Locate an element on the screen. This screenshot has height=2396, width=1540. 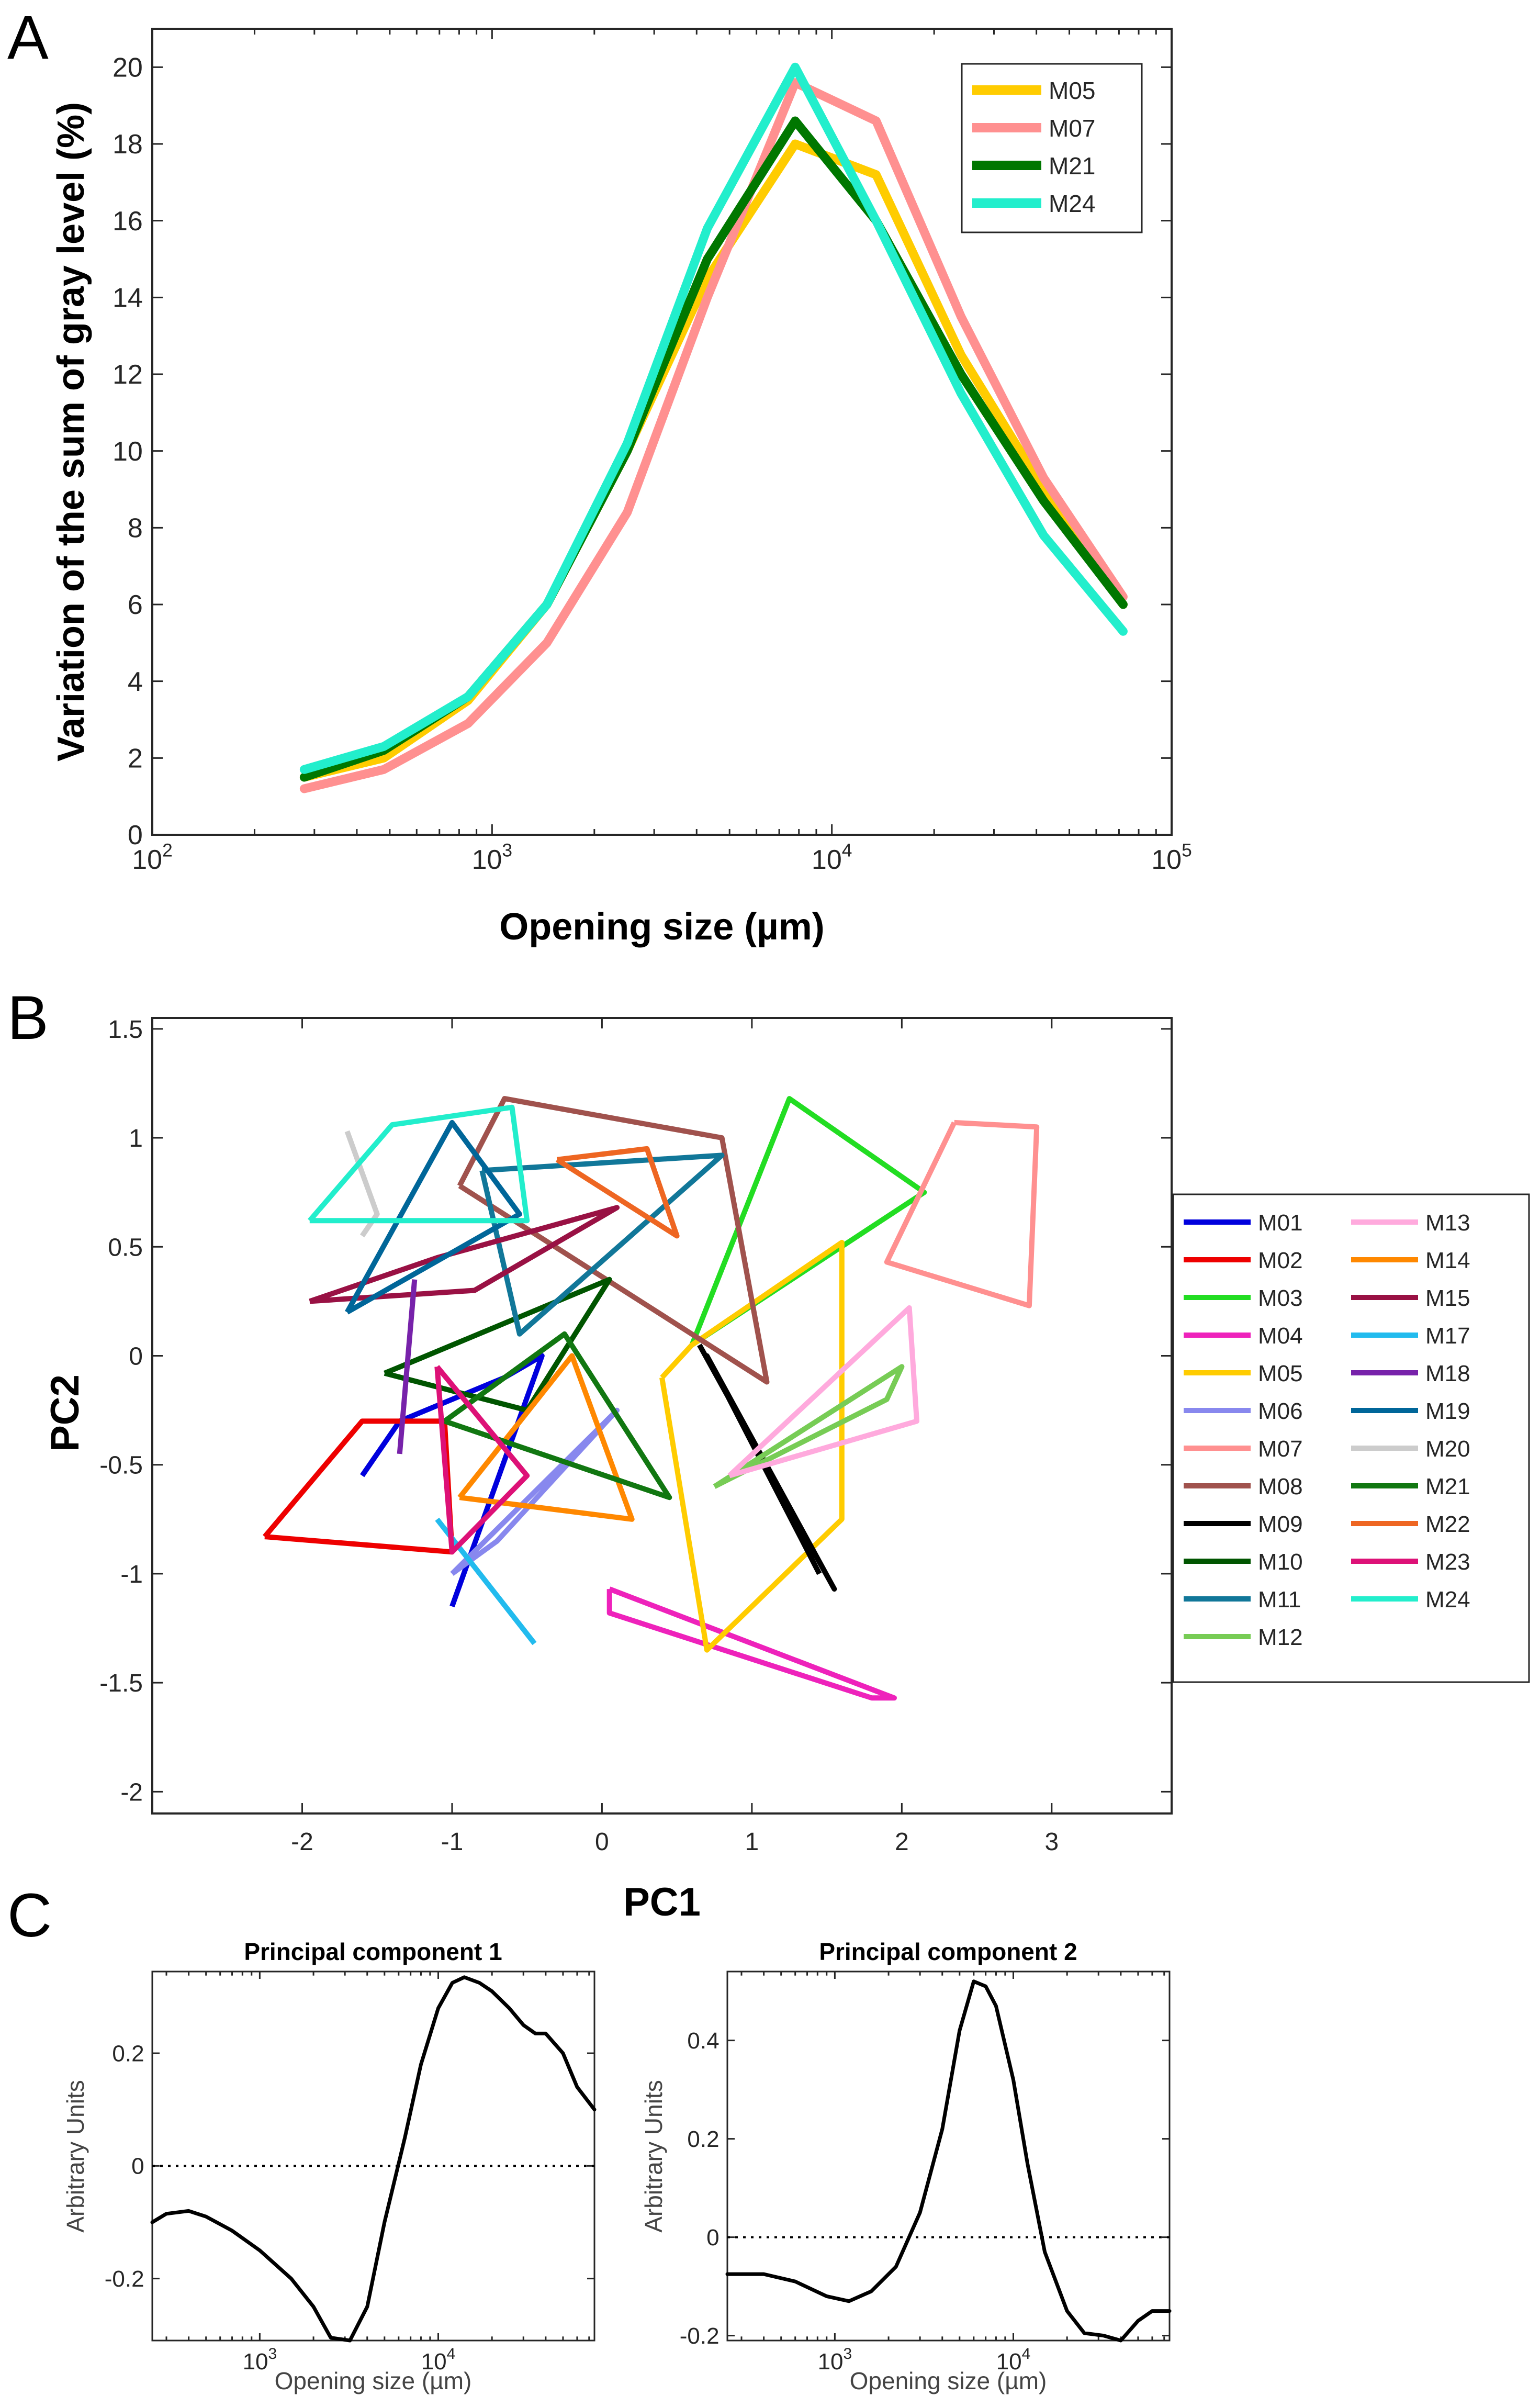
legend-label-m22: M22 is located at coordinates (1448, 1524).